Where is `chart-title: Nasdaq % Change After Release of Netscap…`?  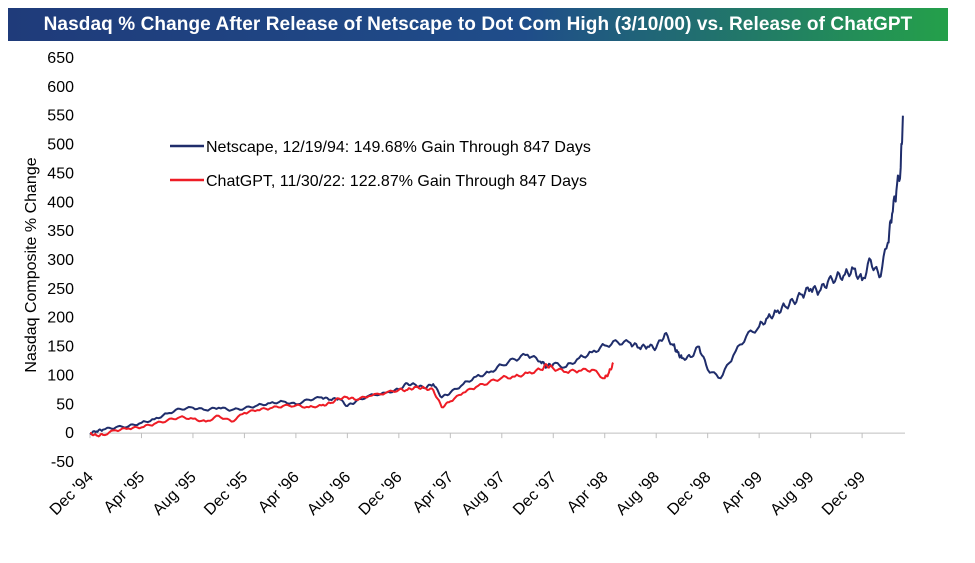
chart-title: Nasdaq % Change After Release of Netscap… is located at coordinates (478, 24).